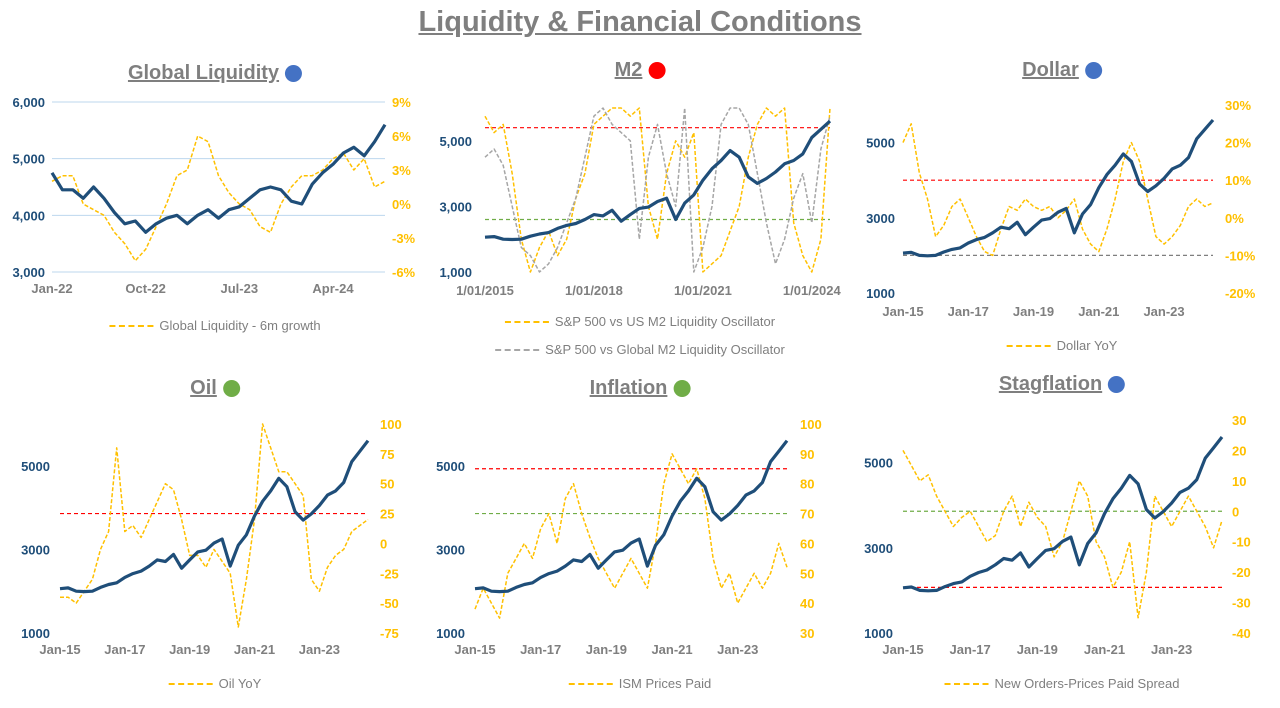 The width and height of the screenshot is (1280, 708). I want to click on x-tick-label: 1/01/2021, so click(703, 290).